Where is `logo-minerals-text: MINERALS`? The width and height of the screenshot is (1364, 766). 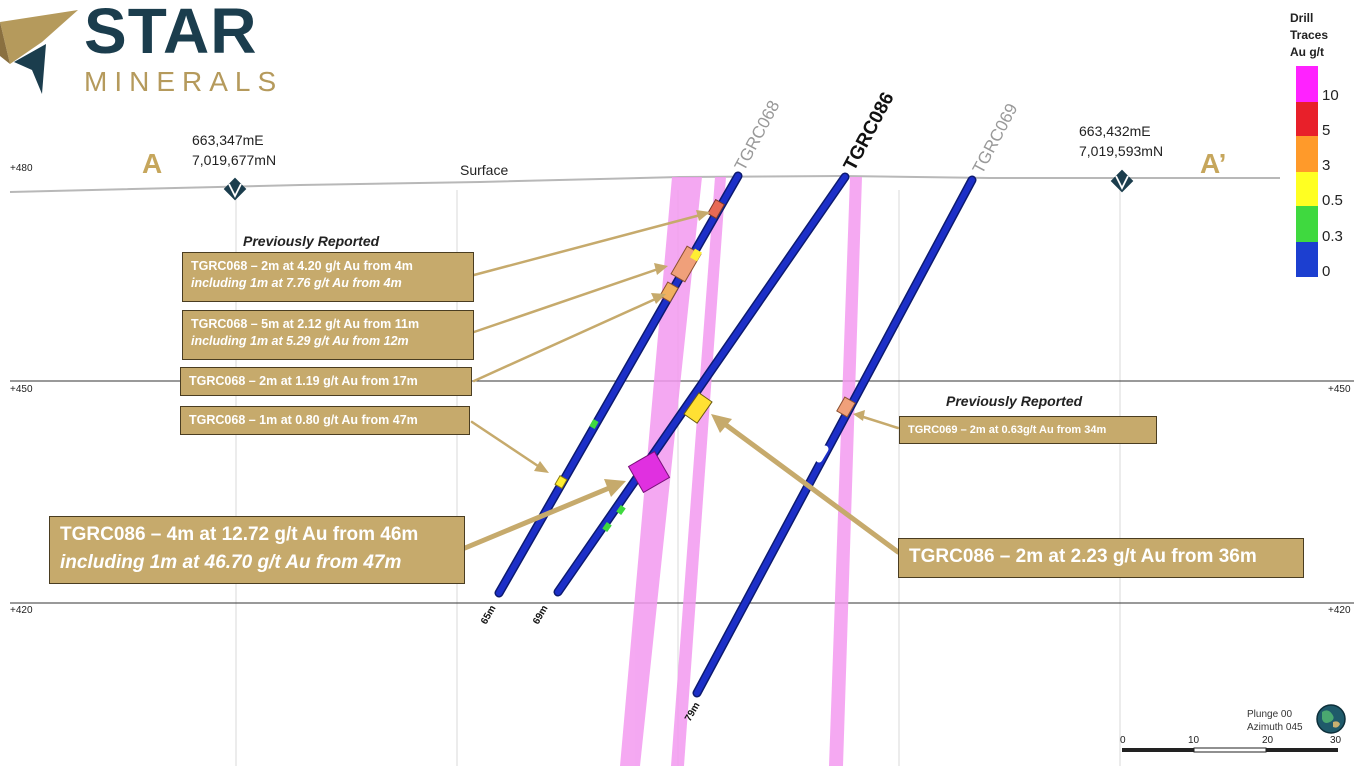
logo-minerals-text: MINERALS is located at coordinates (184, 81).